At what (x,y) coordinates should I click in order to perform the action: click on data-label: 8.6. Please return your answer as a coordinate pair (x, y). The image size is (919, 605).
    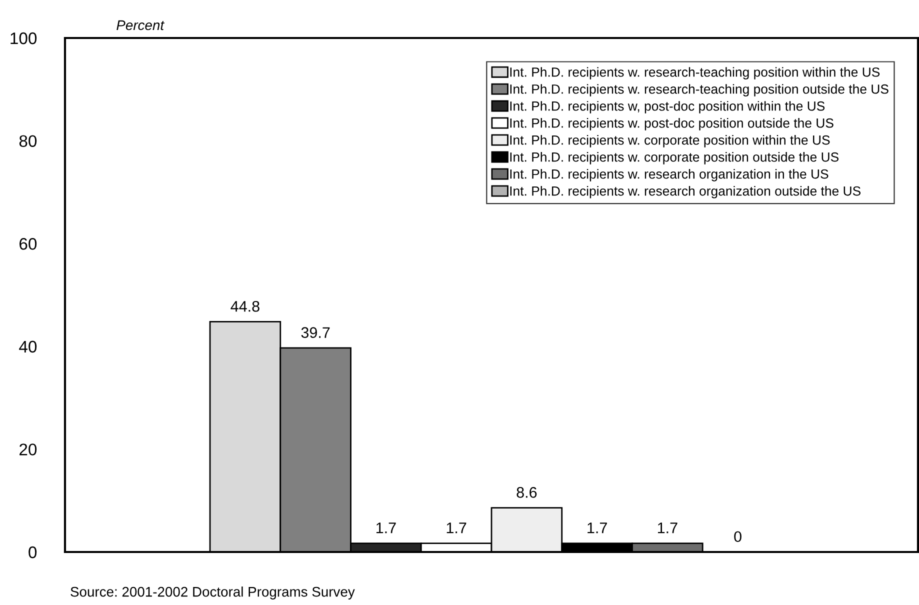
    Looking at the image, I should click on (526, 492).